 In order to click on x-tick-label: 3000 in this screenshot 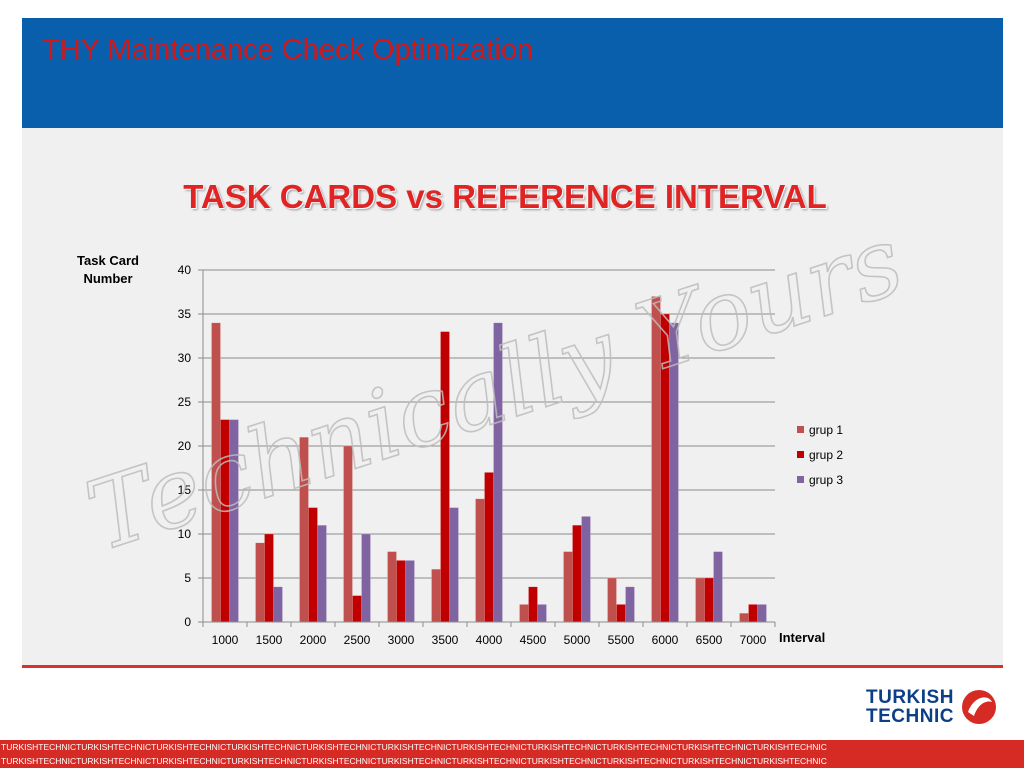, I will do `click(401, 640)`.